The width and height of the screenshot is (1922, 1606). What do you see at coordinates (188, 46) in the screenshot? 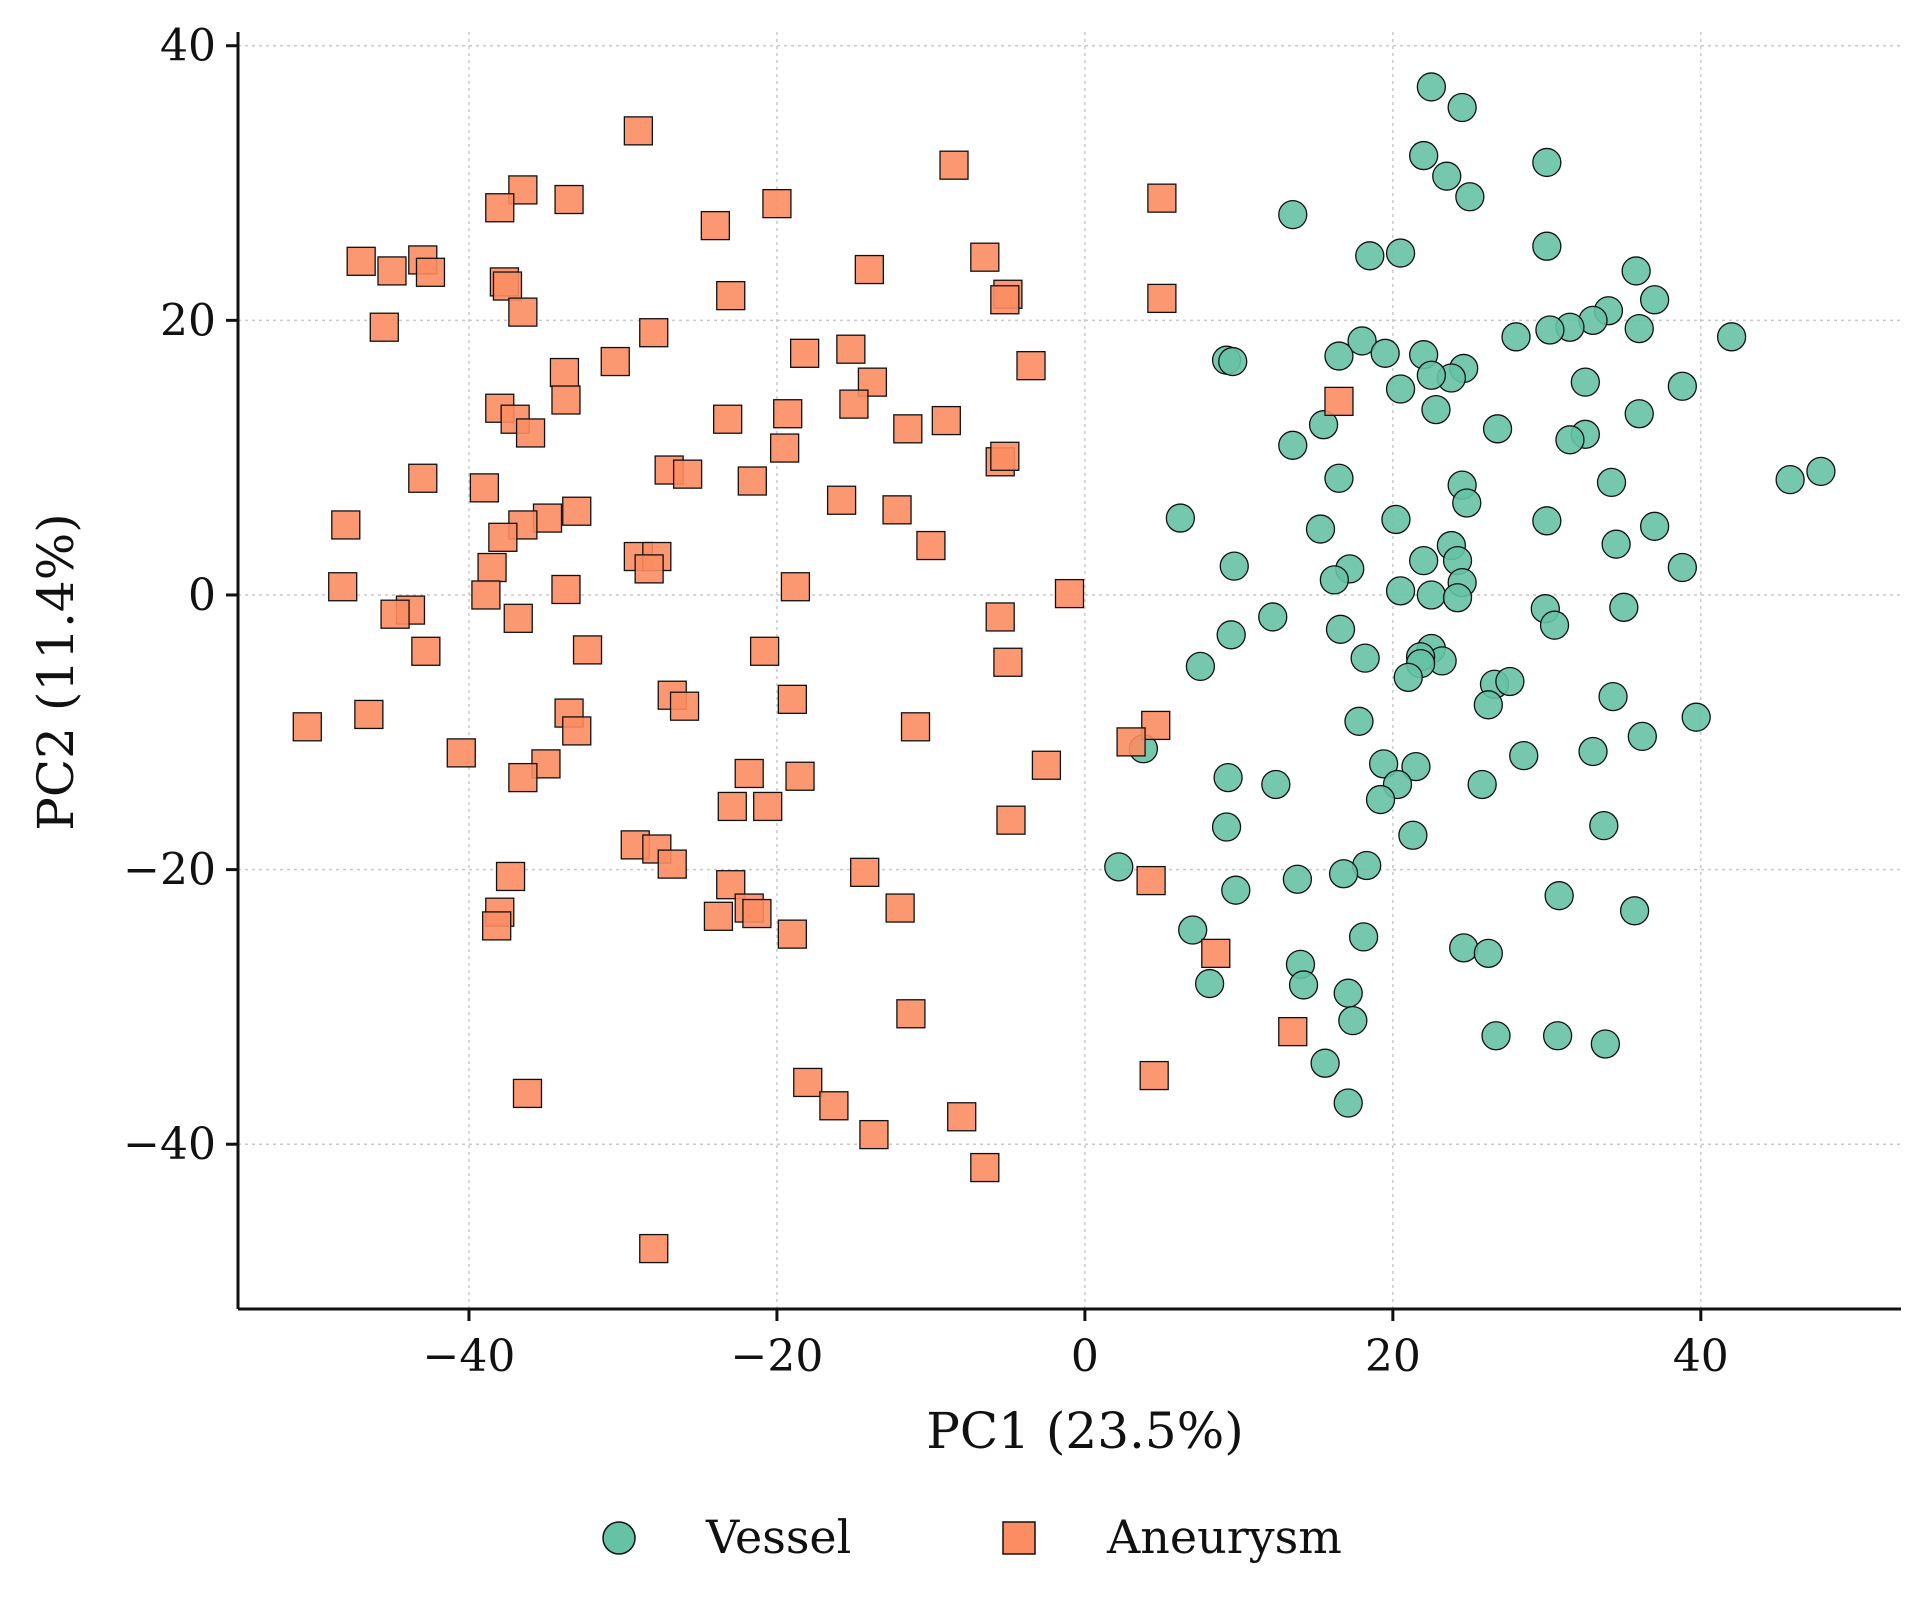
I see `y-tick-label: 40` at bounding box center [188, 46].